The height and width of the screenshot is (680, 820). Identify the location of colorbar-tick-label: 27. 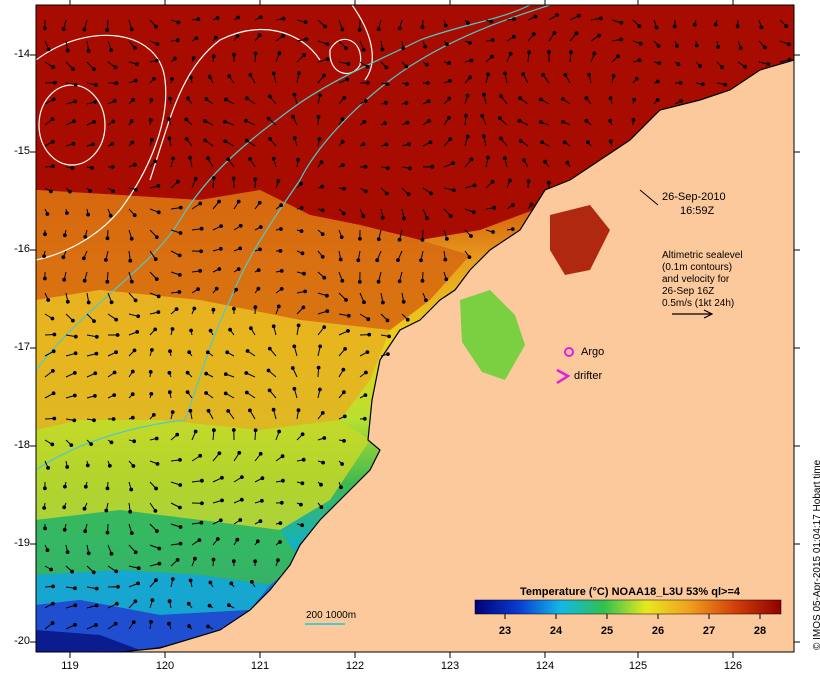
(709, 631).